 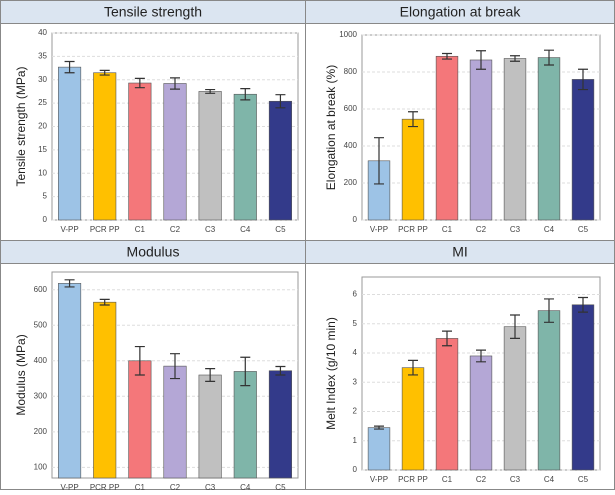 I want to click on y-tick-label: 1000, so click(x=348, y=34).